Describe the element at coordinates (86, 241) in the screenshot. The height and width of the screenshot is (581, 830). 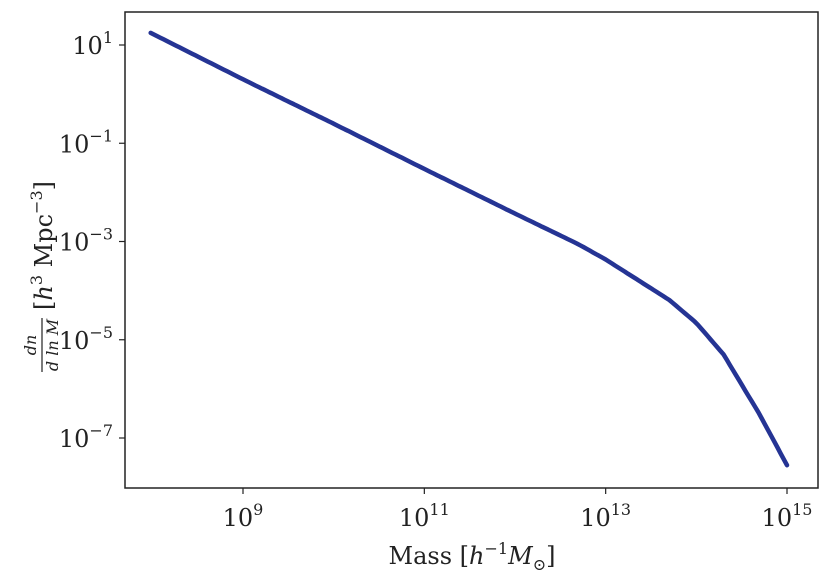
I see `y-tick-label-2: 10⁻³` at that location.